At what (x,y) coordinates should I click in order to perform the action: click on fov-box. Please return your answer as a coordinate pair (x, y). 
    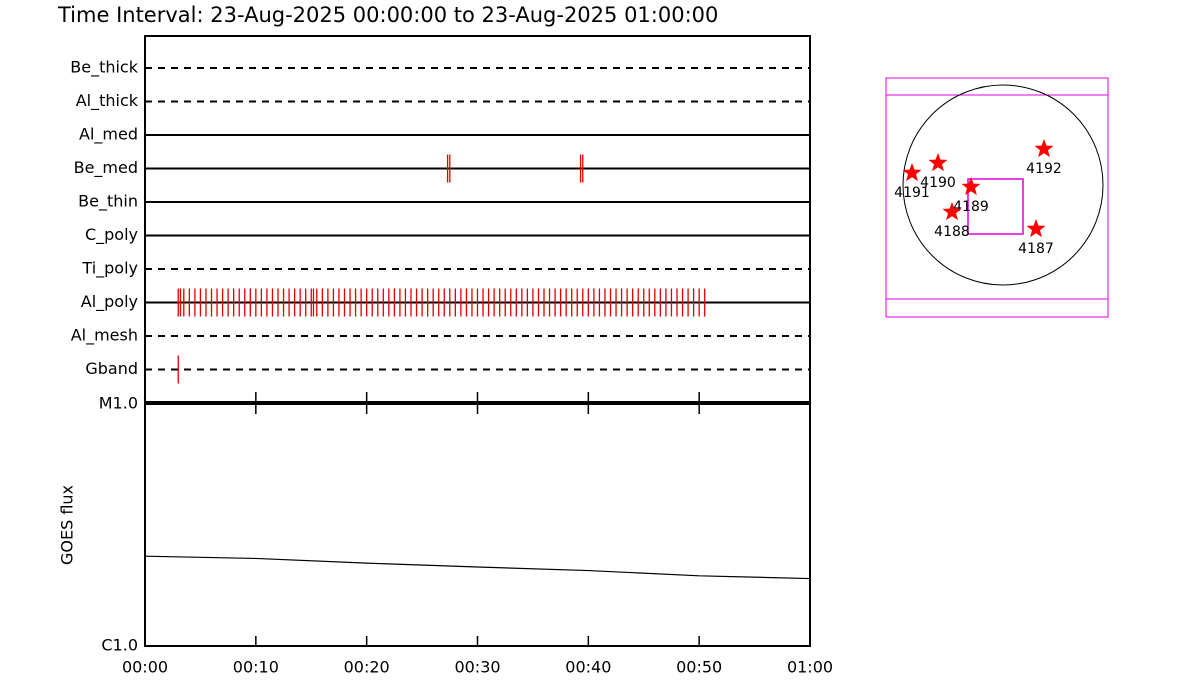
    Looking at the image, I should click on (997, 197).